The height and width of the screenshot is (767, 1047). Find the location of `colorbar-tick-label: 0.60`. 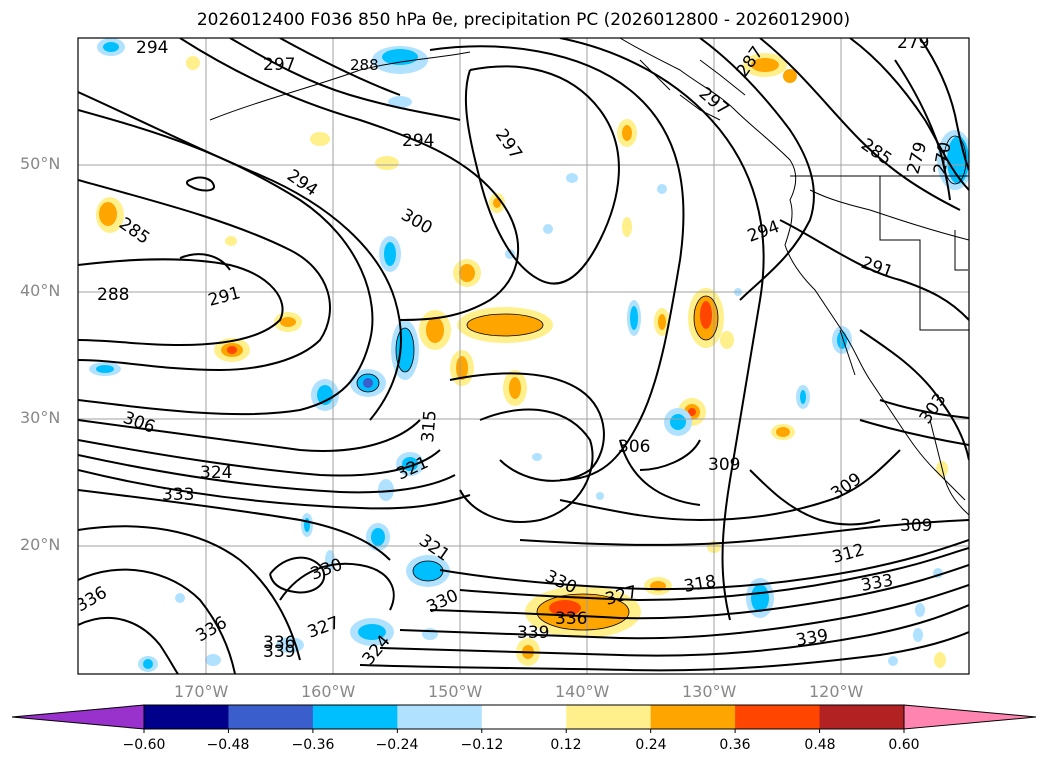

colorbar-tick-label: 0.60 is located at coordinates (904, 745).